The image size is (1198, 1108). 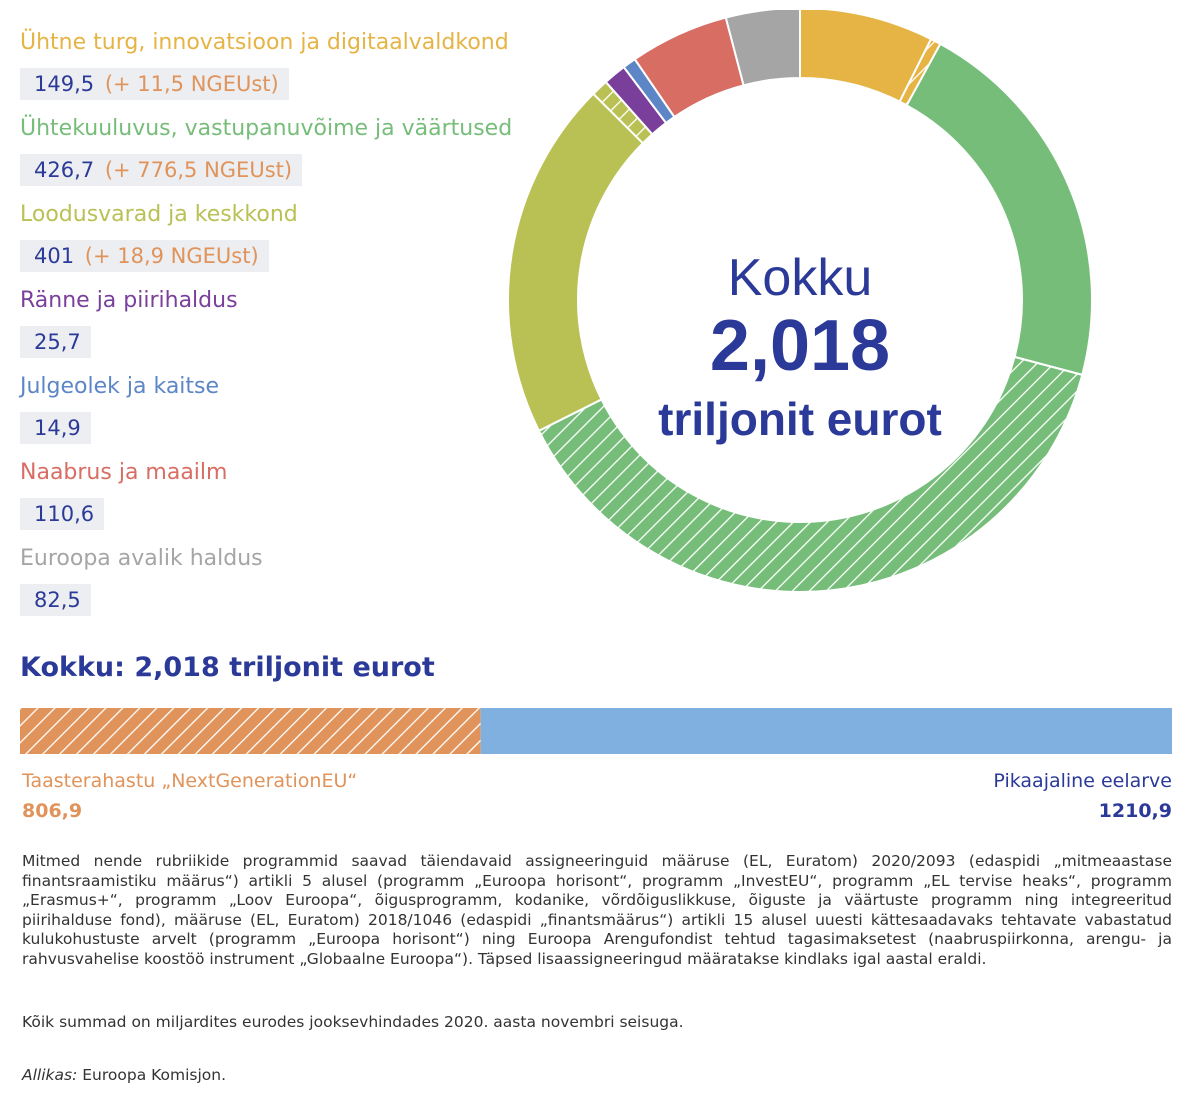 What do you see at coordinates (920, 72) in the screenshot?
I see `donut-slice-0-ngeu-hatch` at bounding box center [920, 72].